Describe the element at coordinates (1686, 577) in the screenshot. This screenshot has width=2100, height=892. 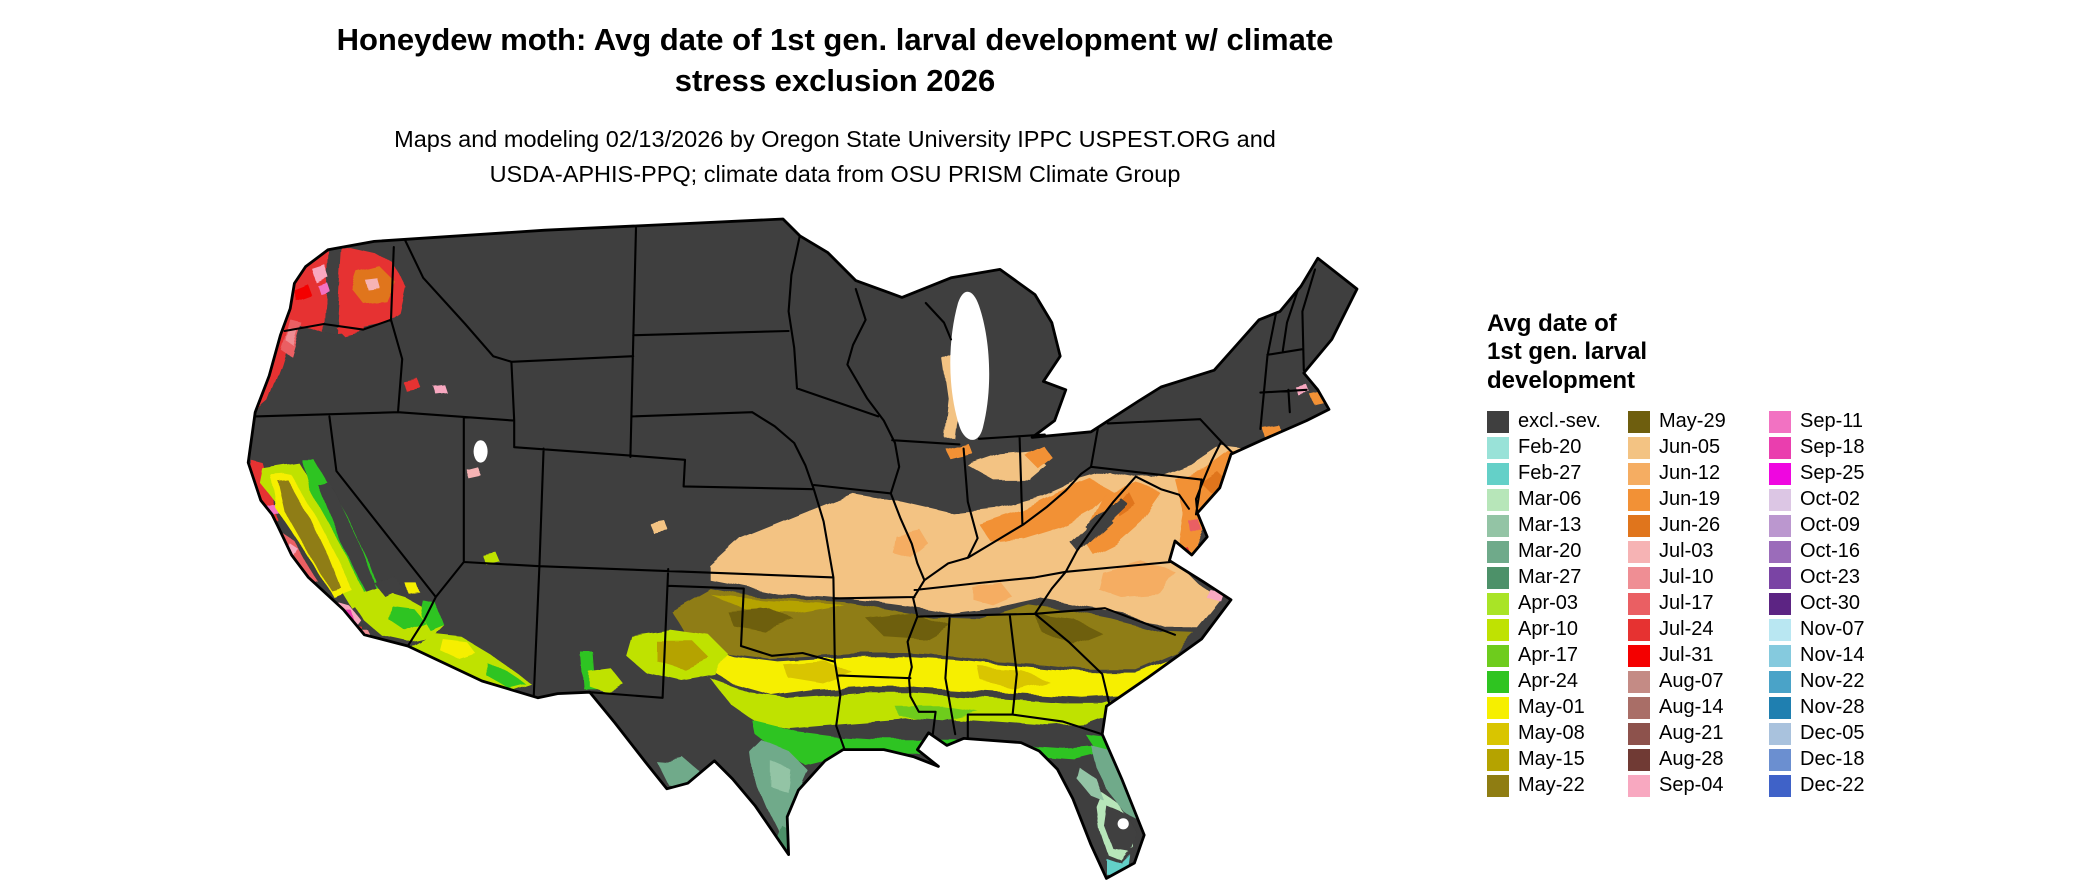
I see `legend-label: Jul-10` at that location.